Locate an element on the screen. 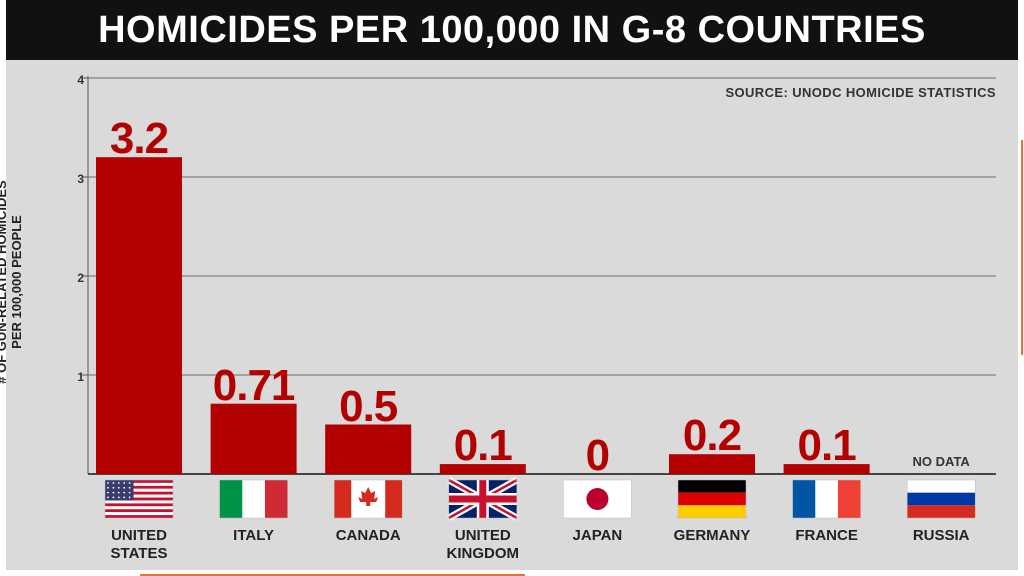  russia-flag is located at coordinates (941, 499).